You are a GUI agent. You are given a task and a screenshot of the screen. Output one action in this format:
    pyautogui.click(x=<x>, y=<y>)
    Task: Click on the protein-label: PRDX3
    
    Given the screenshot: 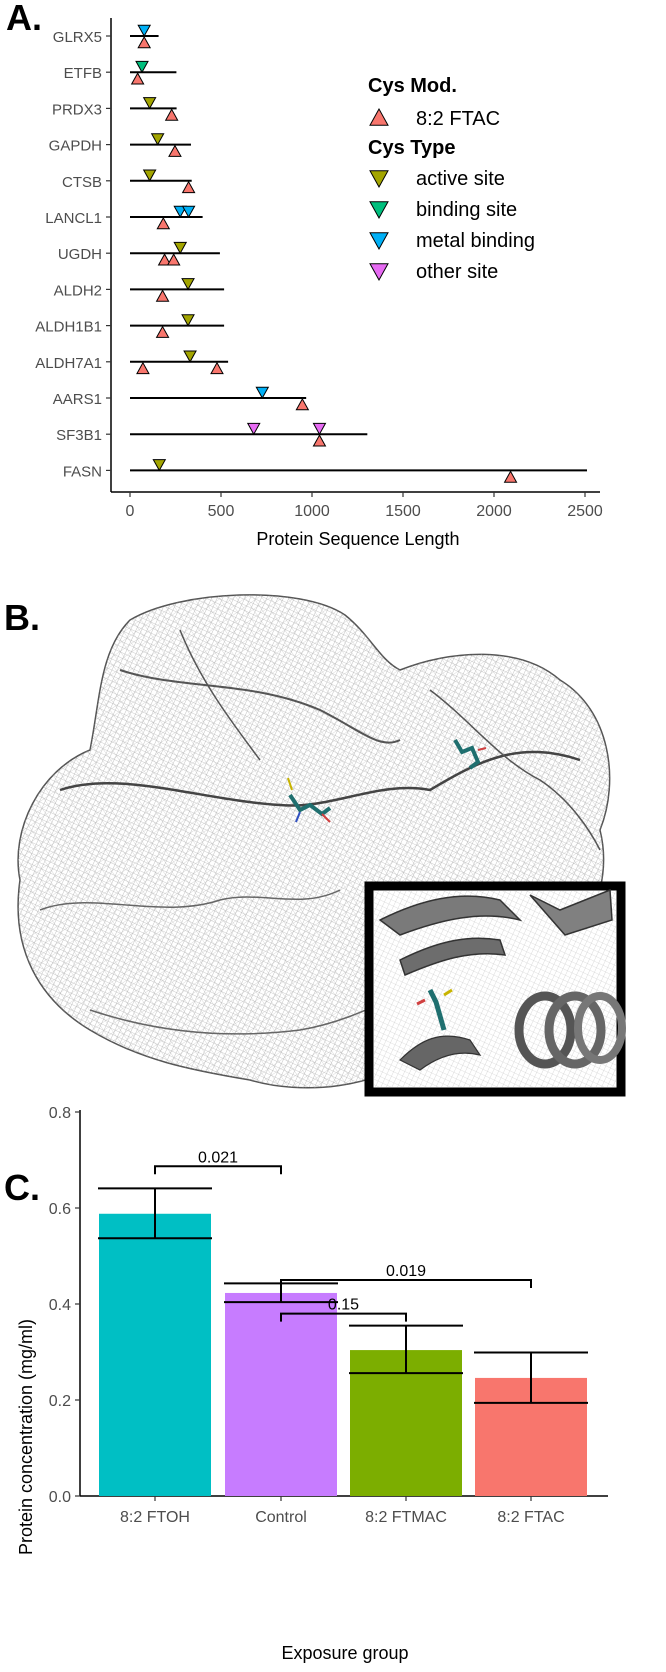 What is the action you would take?
    pyautogui.click(x=77, y=109)
    